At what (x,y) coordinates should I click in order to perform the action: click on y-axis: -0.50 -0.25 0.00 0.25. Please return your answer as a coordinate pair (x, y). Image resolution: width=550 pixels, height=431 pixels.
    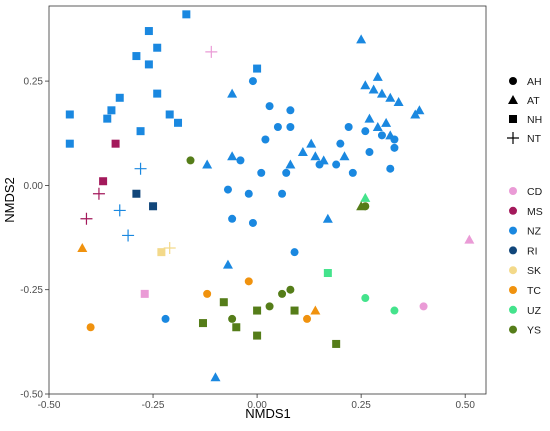
    Looking at the image, I should click on (34, 239).